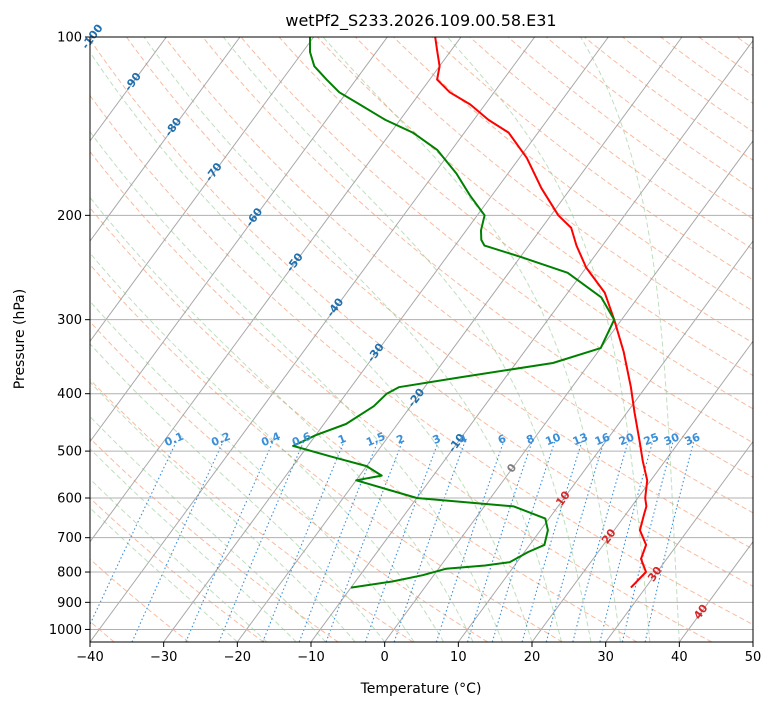  I want to click on x-tick-label: 40, so click(679, 657).